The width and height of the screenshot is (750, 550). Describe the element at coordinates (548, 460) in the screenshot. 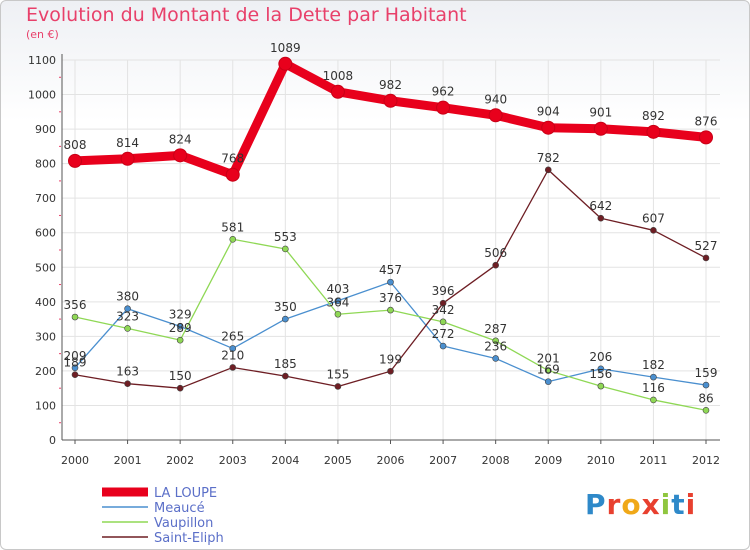

I see `x-tick-label: 2009` at that location.